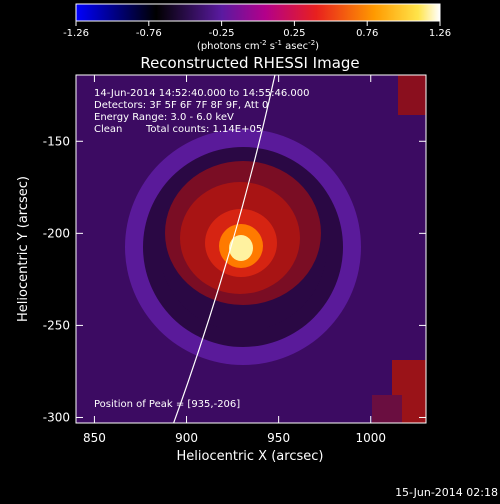 The height and width of the screenshot is (504, 500). Describe the element at coordinates (56, 141) in the screenshot. I see `y-tick-label: -150` at that location.